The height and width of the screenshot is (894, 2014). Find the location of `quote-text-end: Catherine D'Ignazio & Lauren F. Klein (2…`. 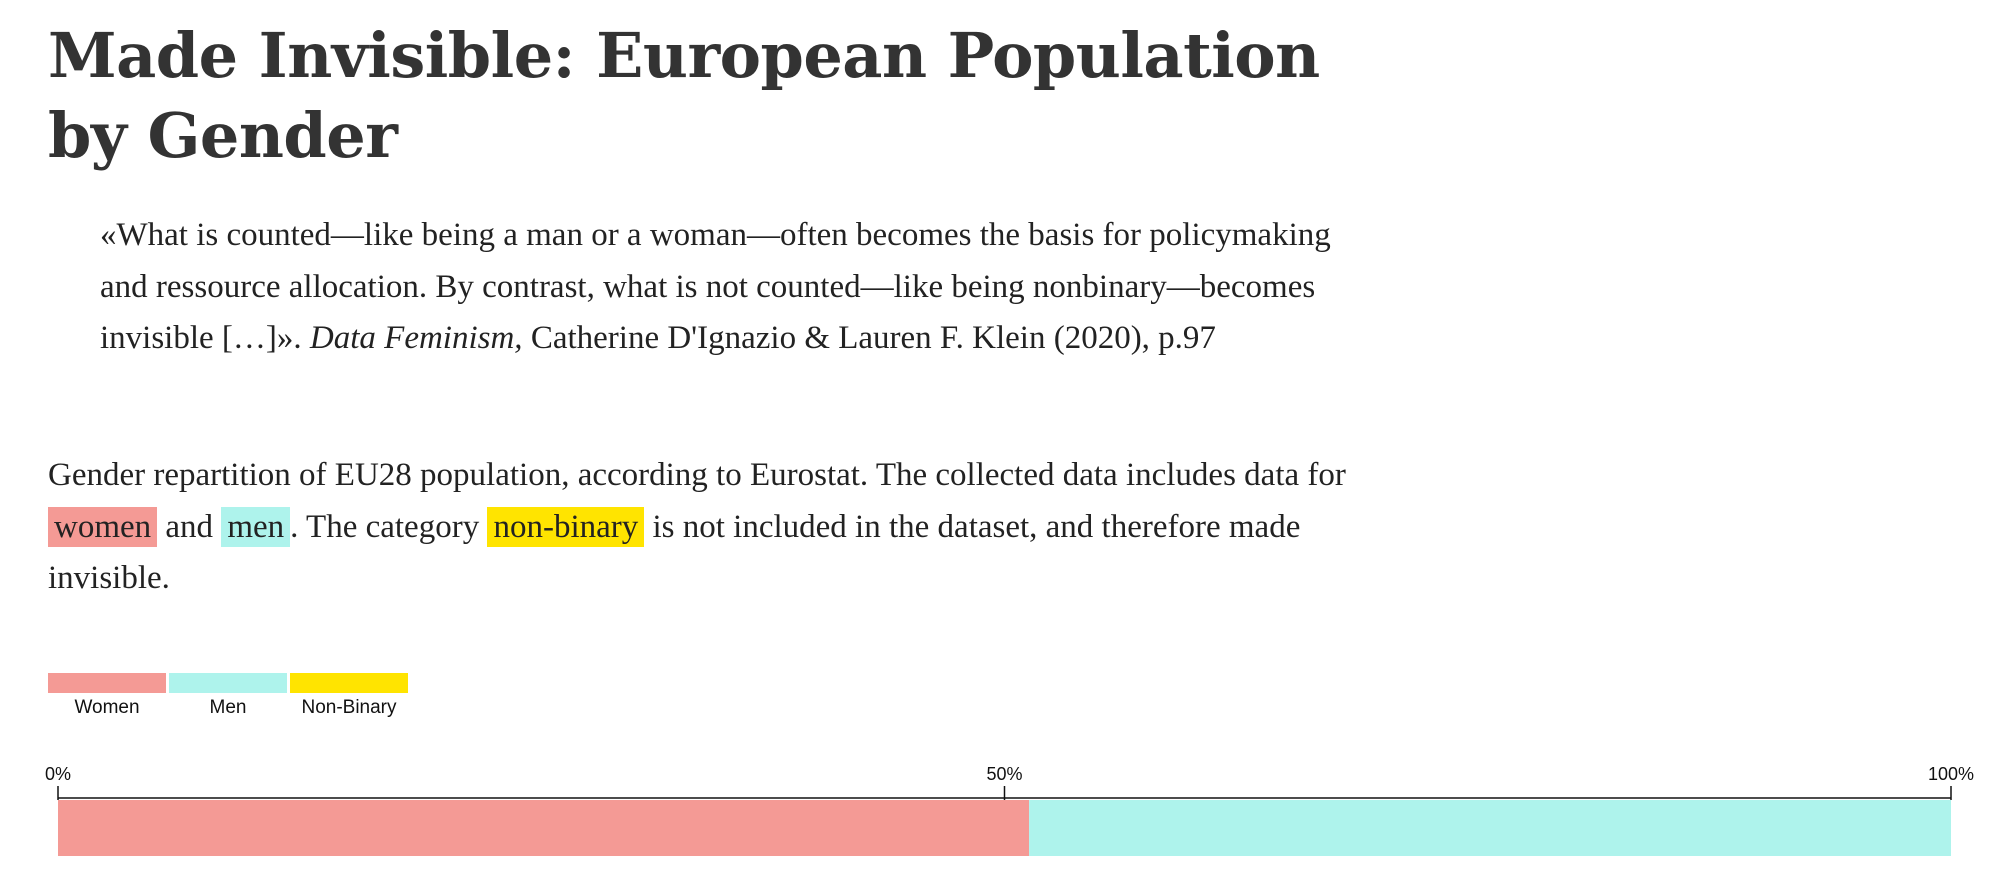

quote-text-end: Catherine D'Ignazio & Lauren F. Klein (2… is located at coordinates (869, 338).